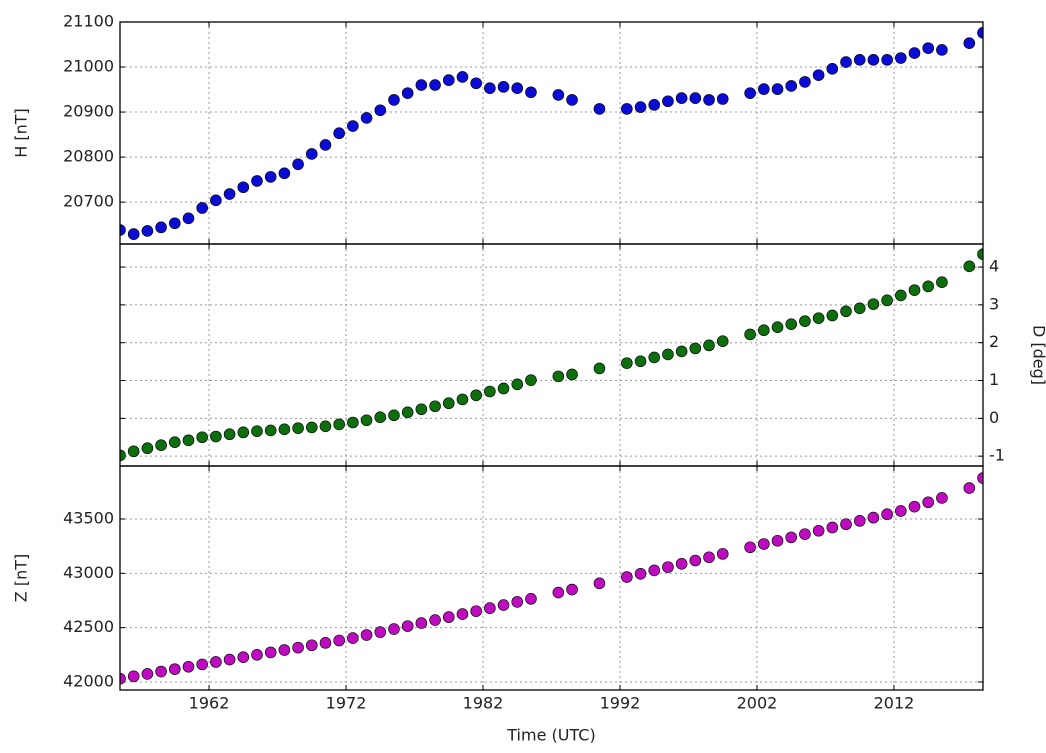 The height and width of the screenshot is (753, 1046). Describe the element at coordinates (88, 156) in the screenshot. I see `y-tick-label: 20800` at that location.